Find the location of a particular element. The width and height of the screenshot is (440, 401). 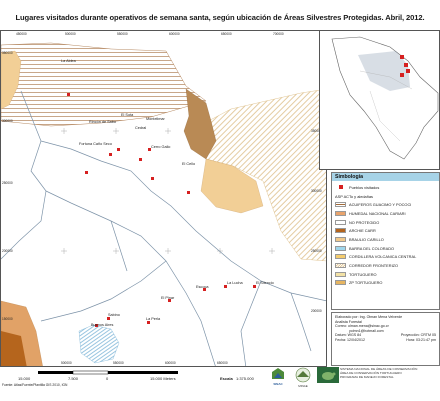

hatched-region-north is located at coordinates (104, 84).